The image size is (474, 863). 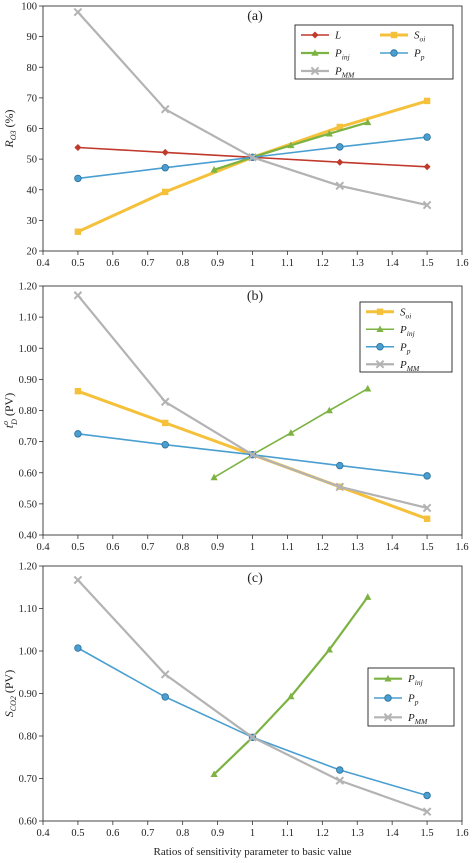 What do you see at coordinates (28, 442) in the screenshot?
I see `y-tick-label: 0.70` at bounding box center [28, 442].